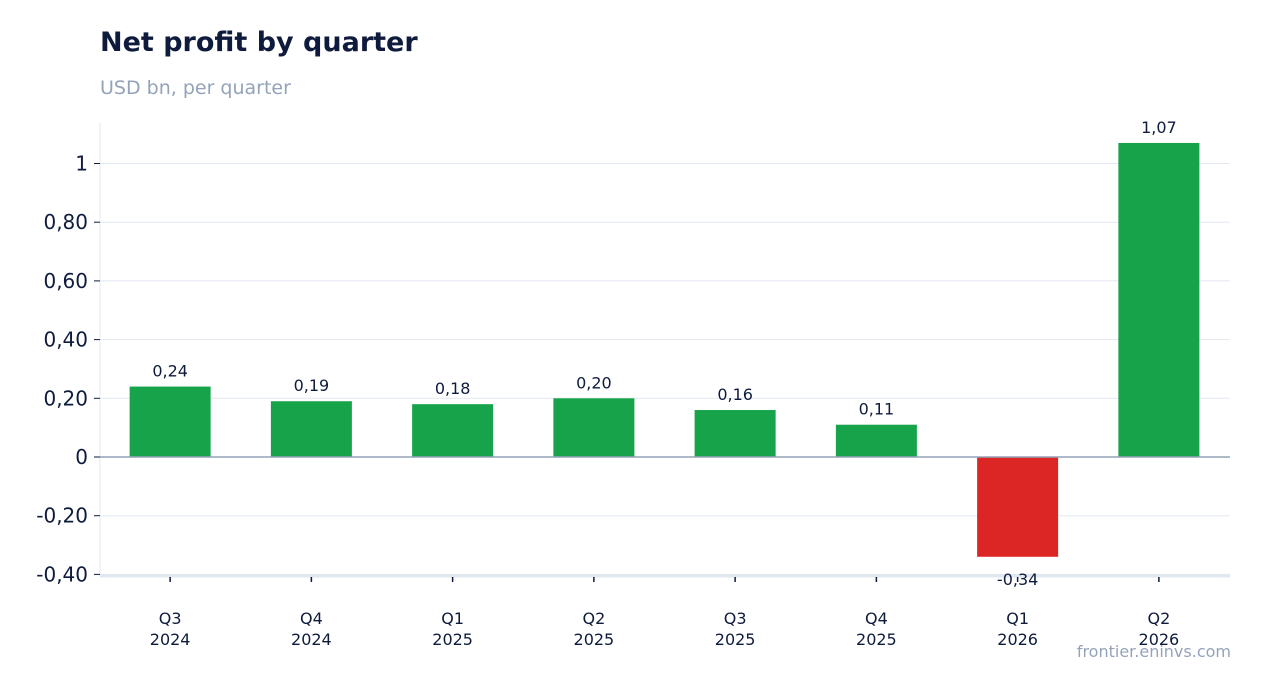  I want to click on x-tick: Q2 2026, so click(1159, 613).